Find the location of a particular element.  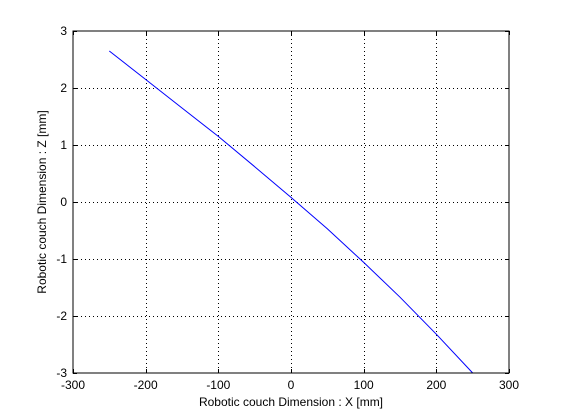

x-tick-label: 200 is located at coordinates (436, 385).